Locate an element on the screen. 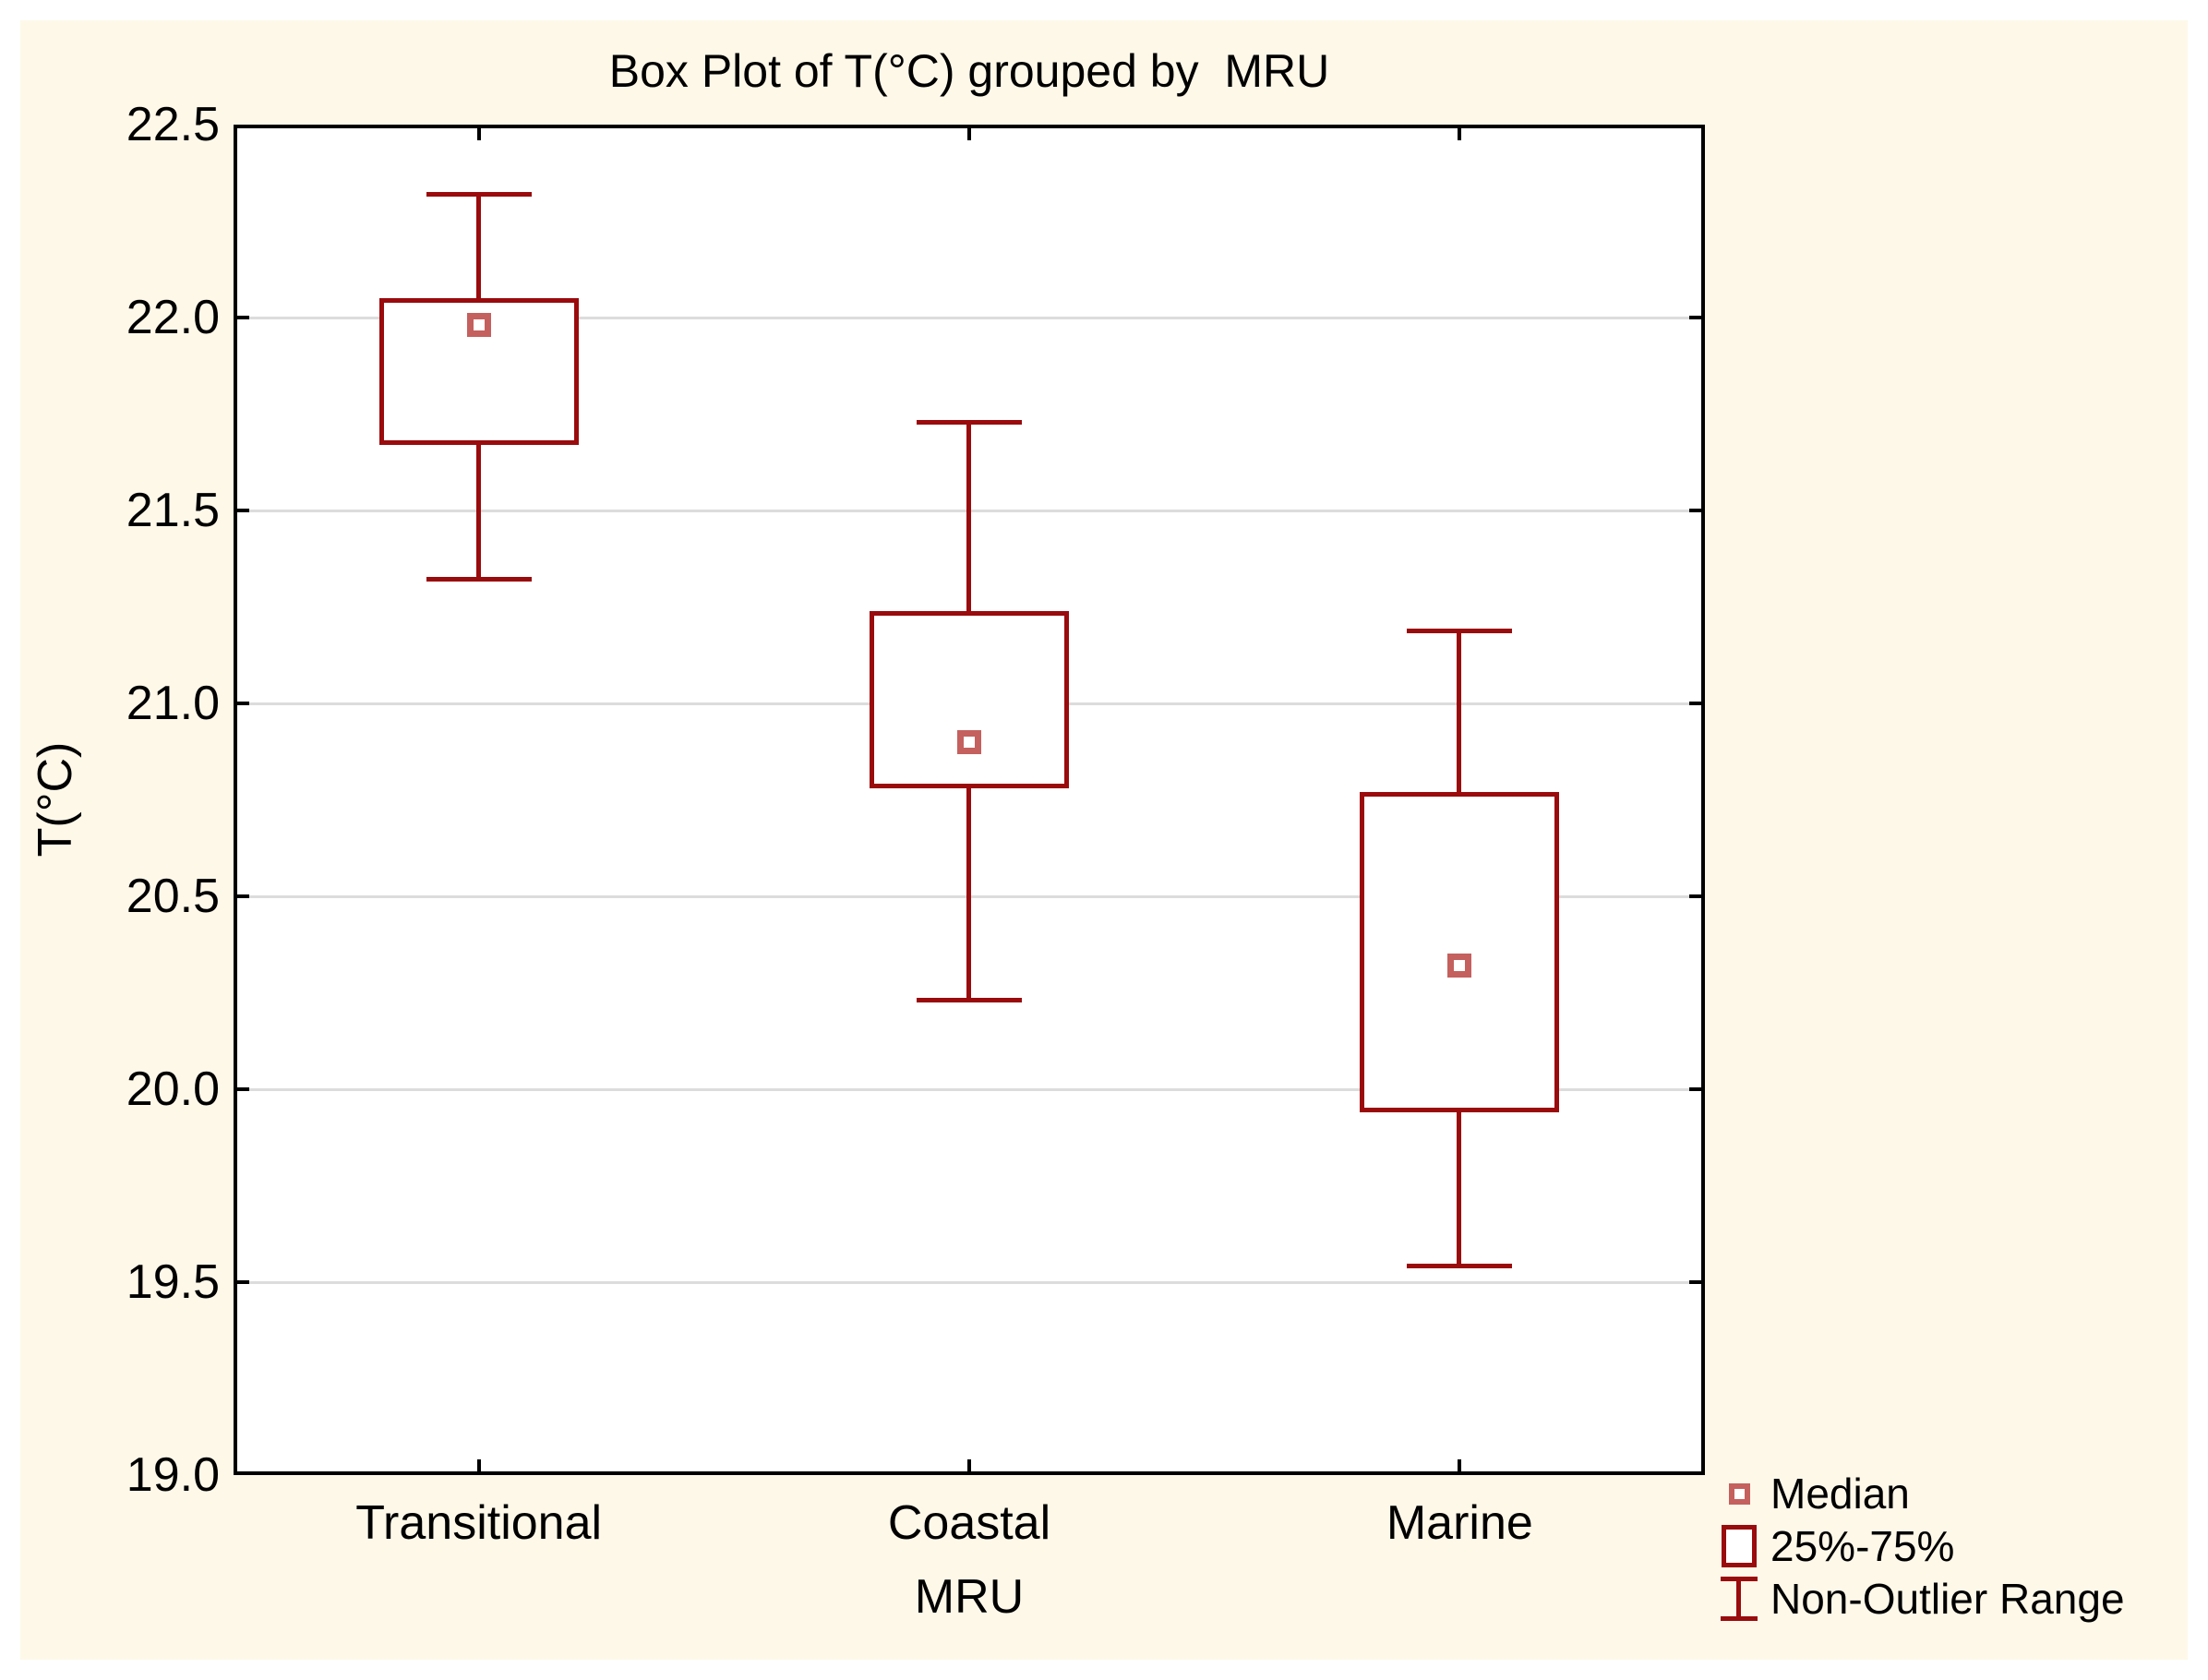 This screenshot has height=1680, width=2208. y-tick-label: 20.5 is located at coordinates (173, 896).